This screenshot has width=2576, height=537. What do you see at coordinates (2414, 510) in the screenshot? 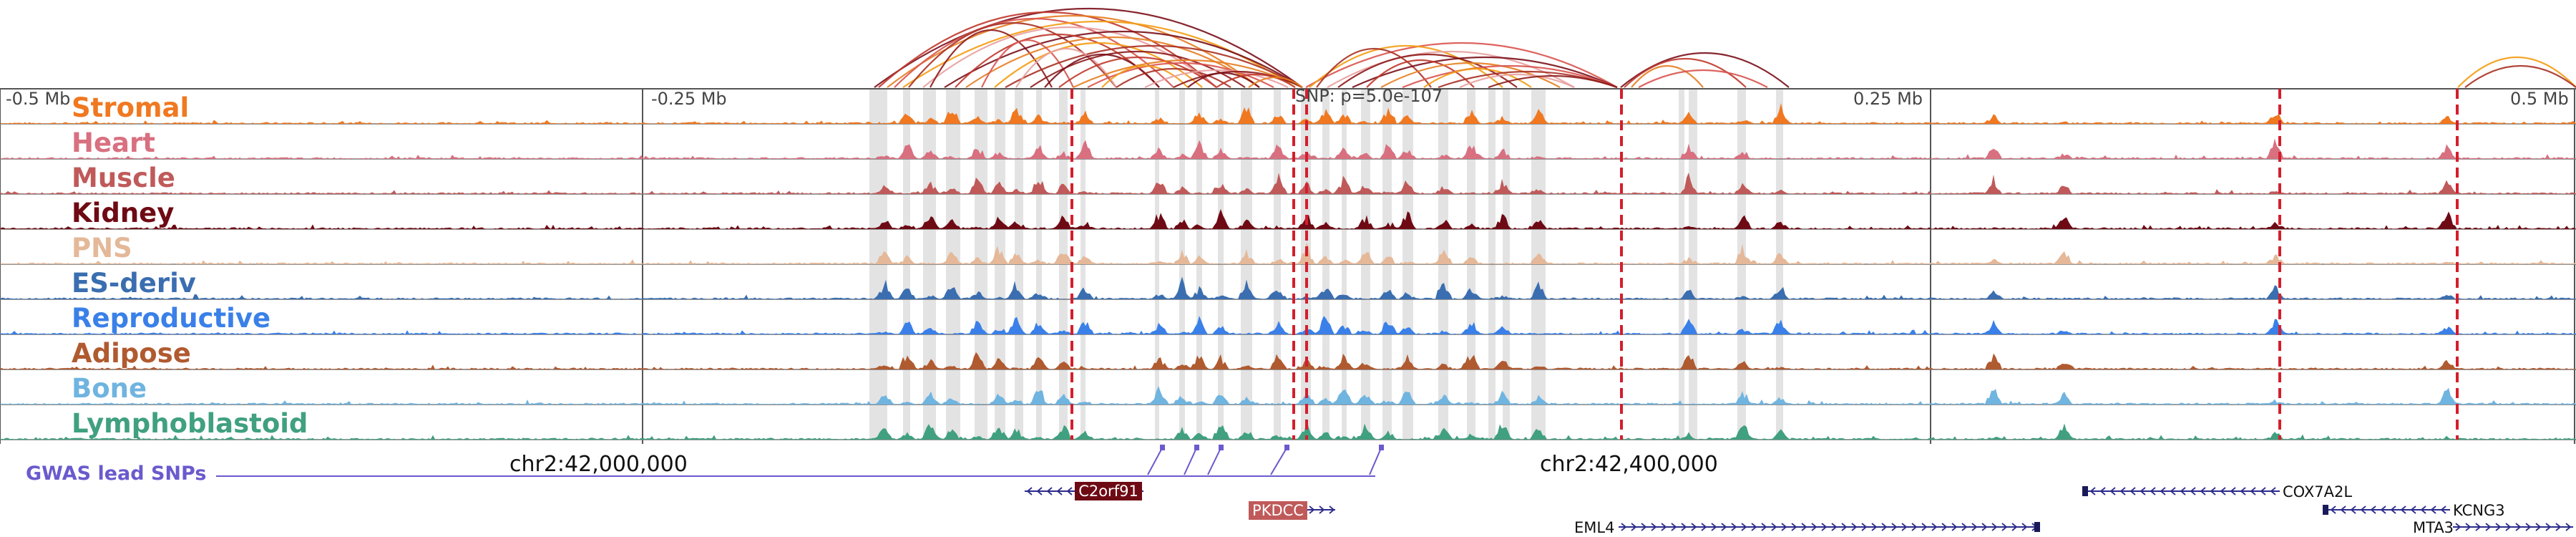
I see `gene-kcng3: KCNG3` at bounding box center [2414, 510].